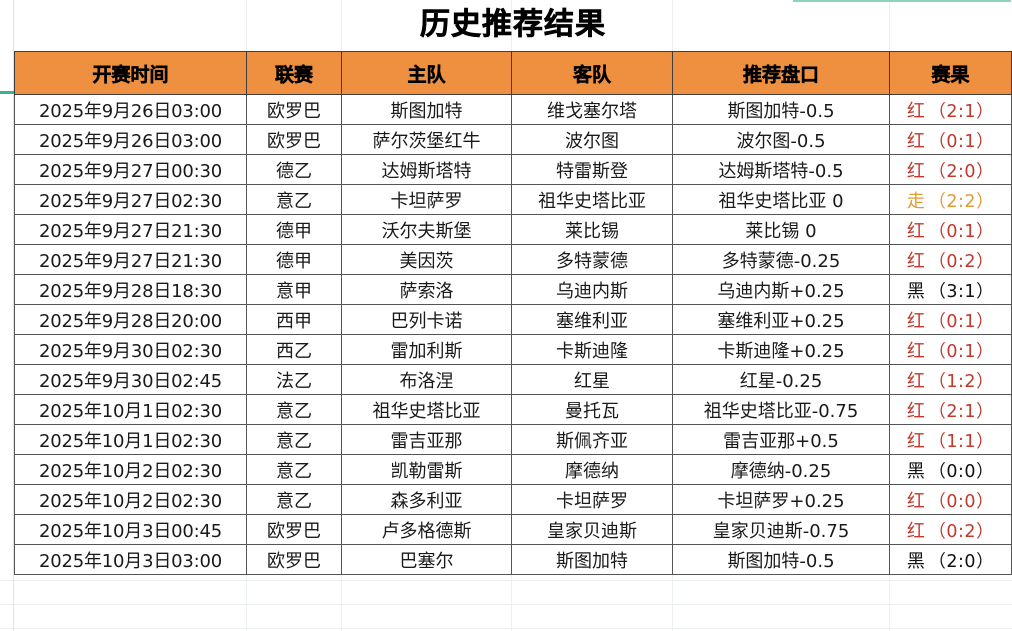 The height and width of the screenshot is (631, 1012). What do you see at coordinates (294, 319) in the screenshot?
I see `cell-league: 西甲` at bounding box center [294, 319].